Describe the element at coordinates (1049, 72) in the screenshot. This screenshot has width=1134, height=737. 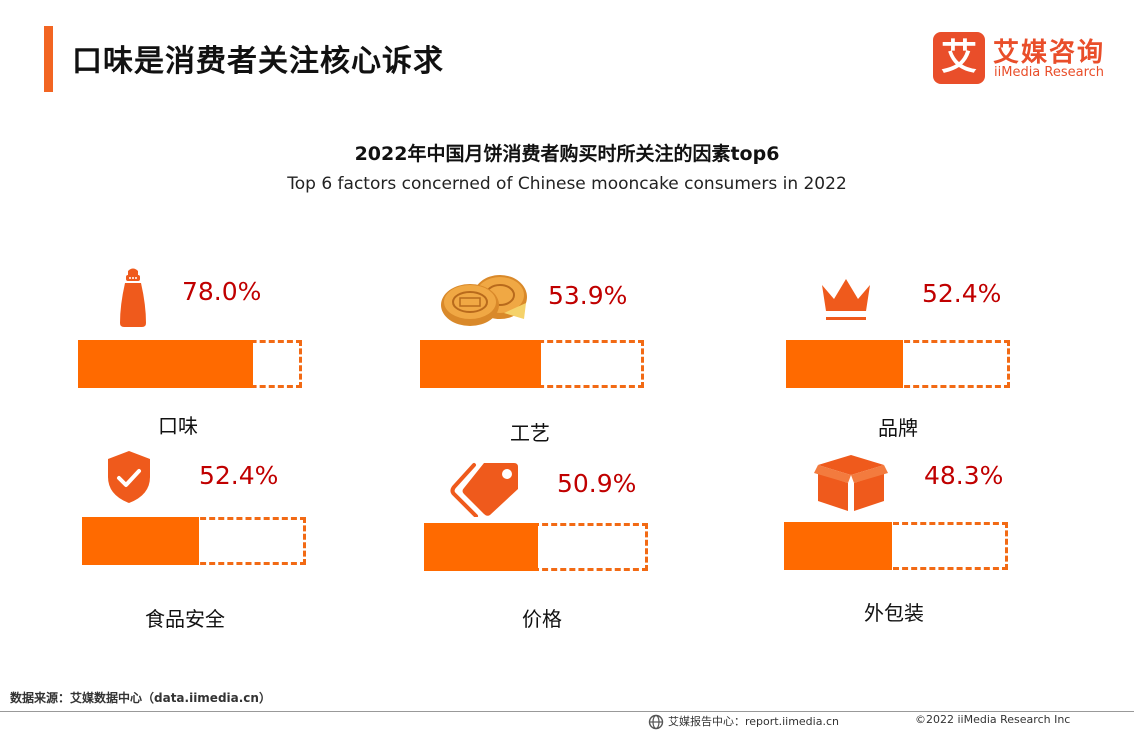
I see `logo-name-en: iiMedia Research` at that location.